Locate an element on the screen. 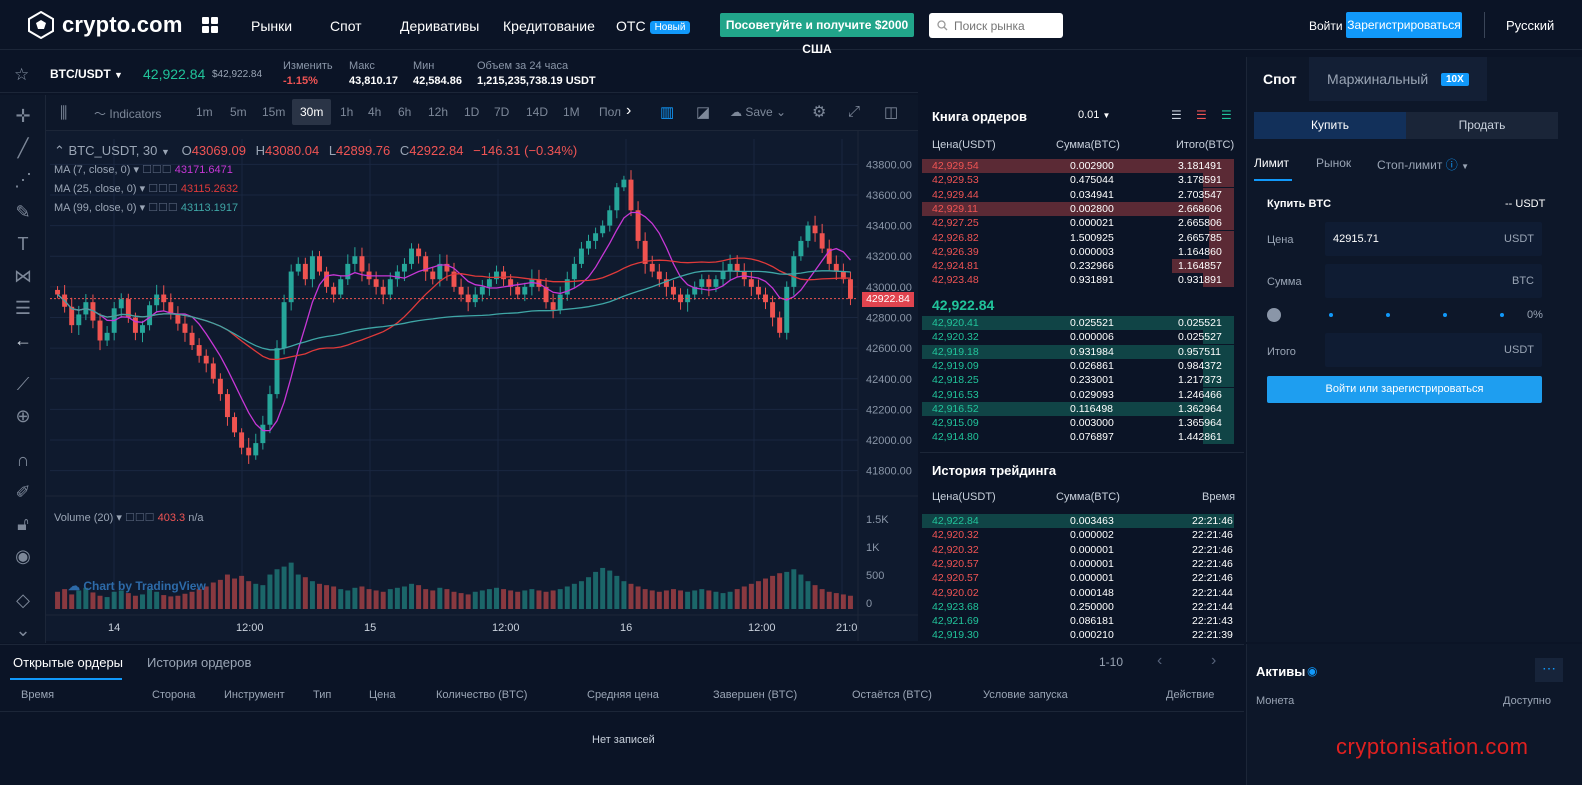 Image resolution: width=1582 pixels, height=785 pixels. area-chart-icon: ◪ is located at coordinates (703, 112).